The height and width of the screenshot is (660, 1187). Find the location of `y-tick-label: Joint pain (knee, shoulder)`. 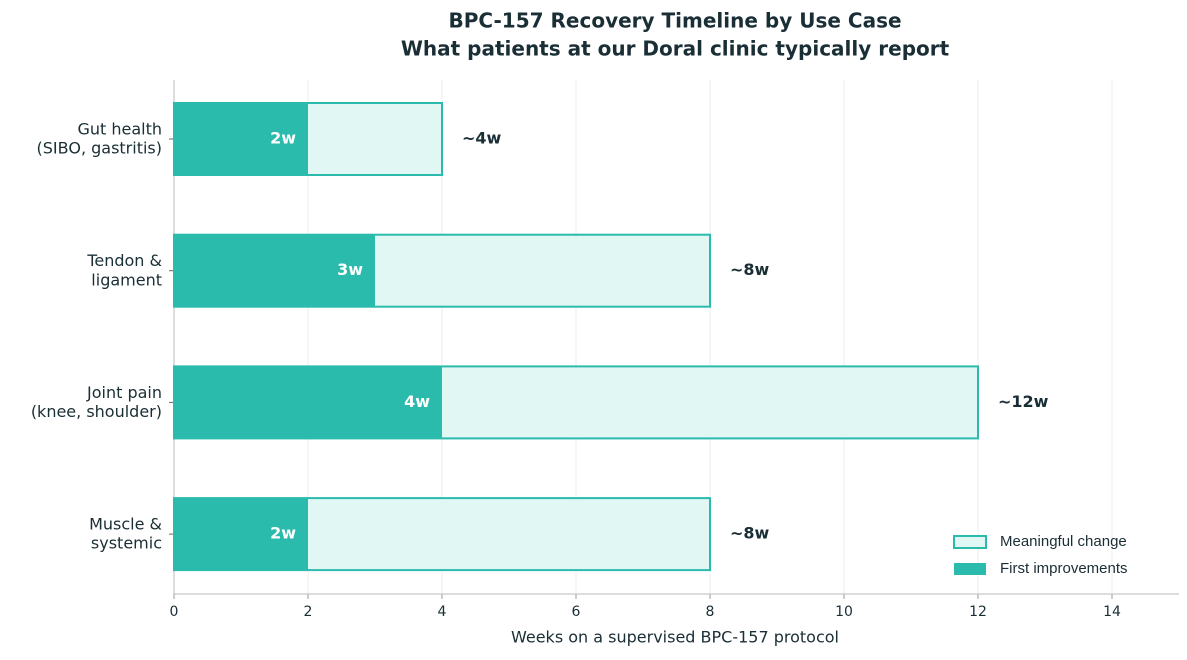

y-tick-label: Joint pain (knee, shoulder) is located at coordinates (96, 401).